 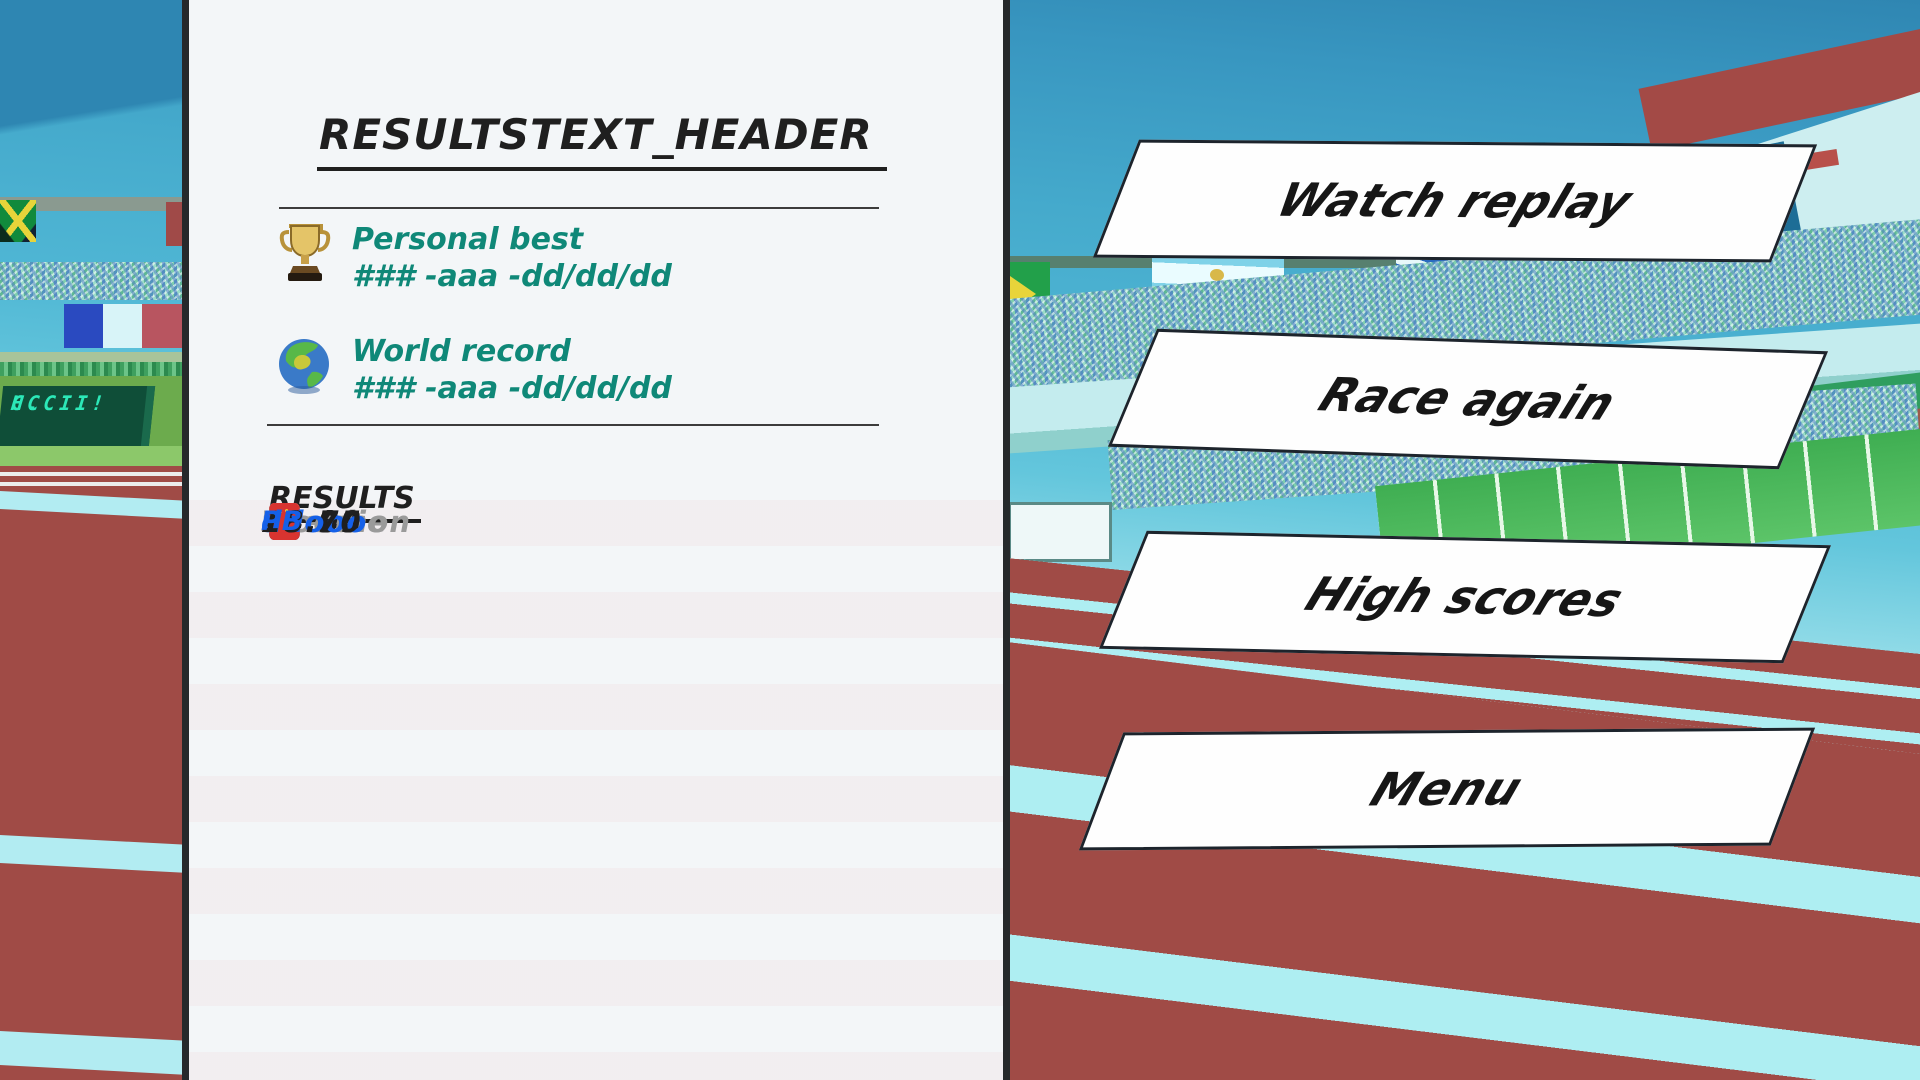 What do you see at coordinates (344, 502) in the screenshot?
I see `results-title: RESULTS` at bounding box center [344, 502].